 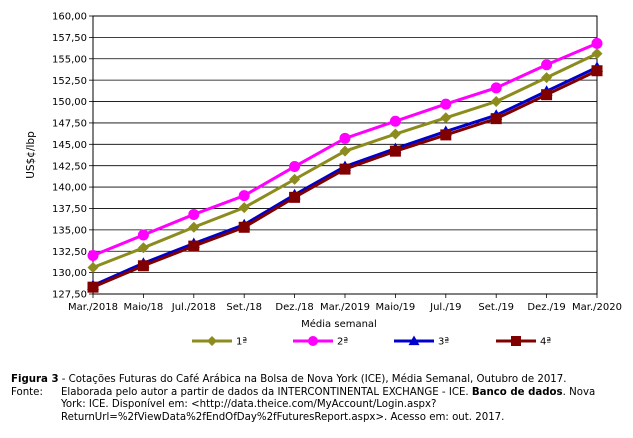 What do you see at coordinates (69, 273) in the screenshot?
I see `y-tick-label: 130,00` at bounding box center [69, 273].